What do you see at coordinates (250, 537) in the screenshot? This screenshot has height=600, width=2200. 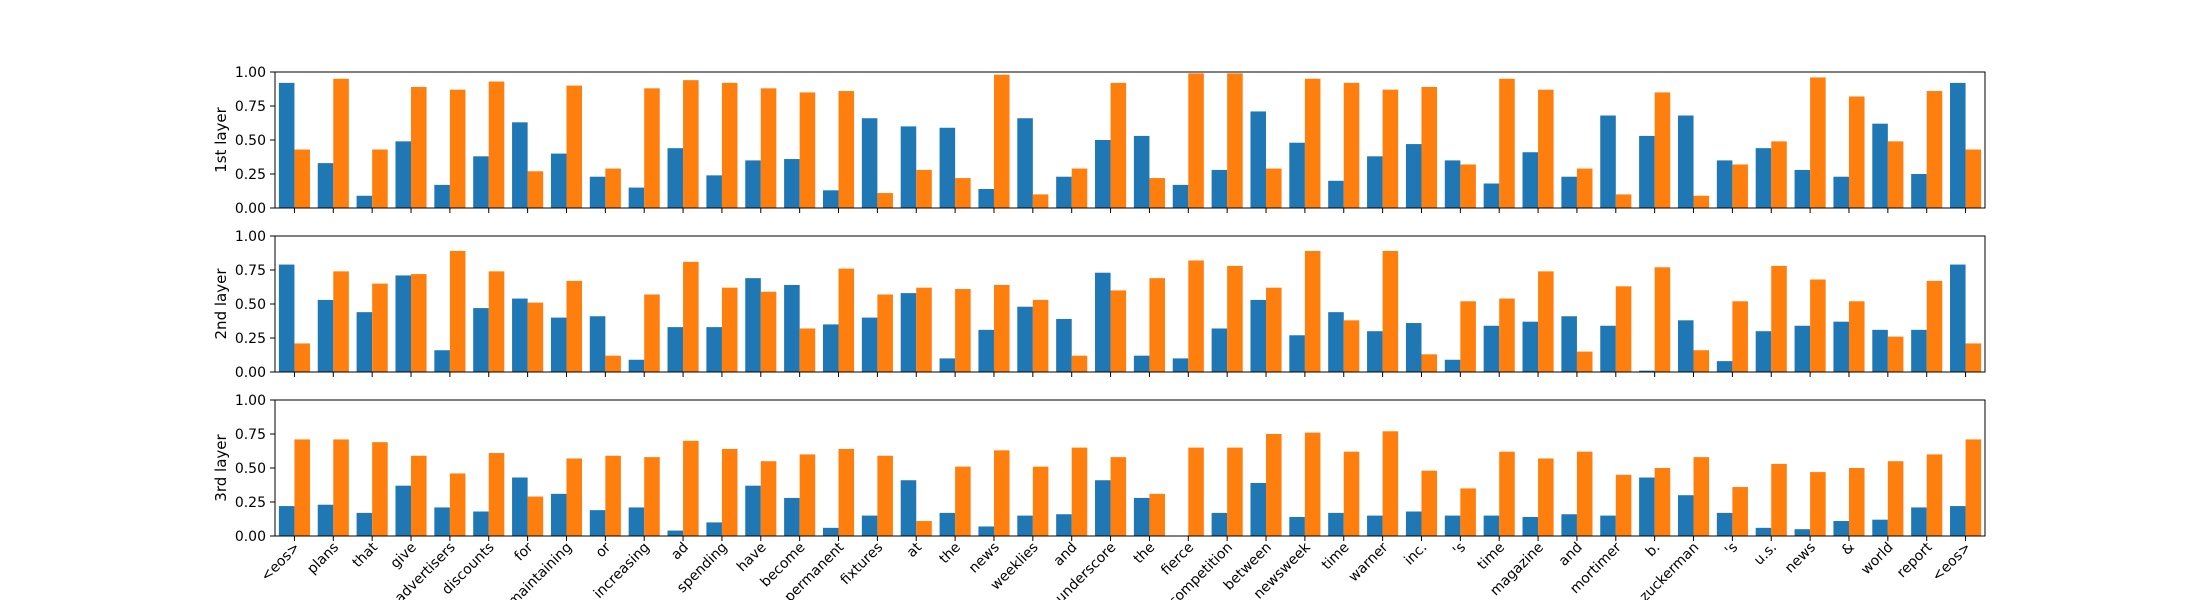 I see `y-tick-label: 0.00` at bounding box center [250, 537].